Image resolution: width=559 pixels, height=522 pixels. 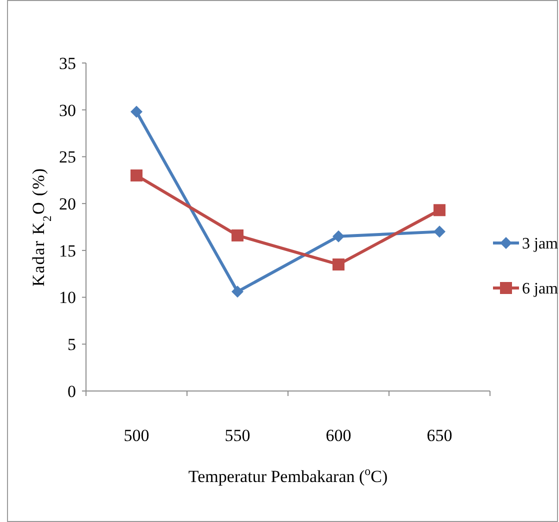 I want to click on x-tick-label: 550, so click(x=237, y=435).